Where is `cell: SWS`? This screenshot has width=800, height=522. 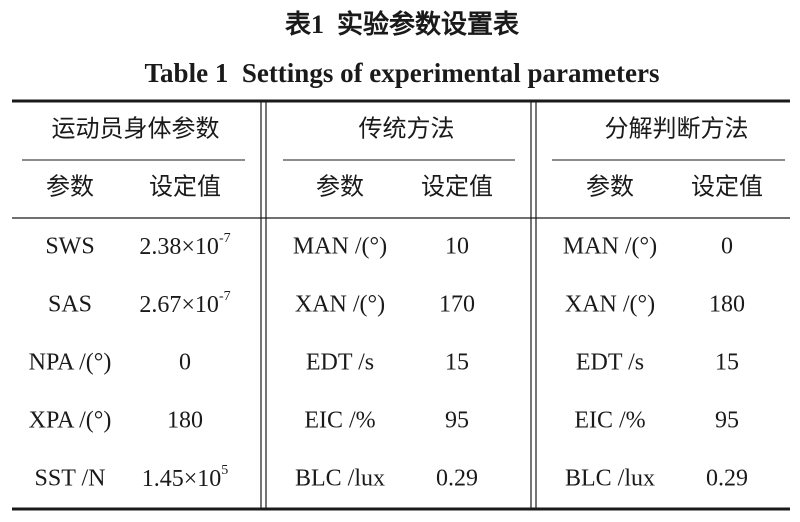 cell: SWS is located at coordinates (69, 247).